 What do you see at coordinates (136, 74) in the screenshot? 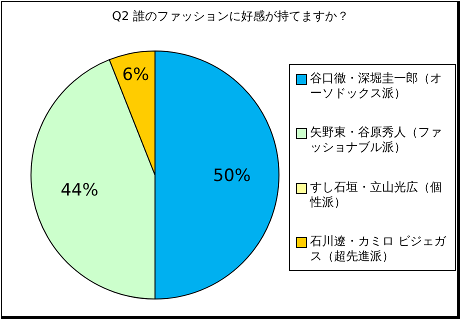
I see `data-label: 6%` at bounding box center [136, 74].